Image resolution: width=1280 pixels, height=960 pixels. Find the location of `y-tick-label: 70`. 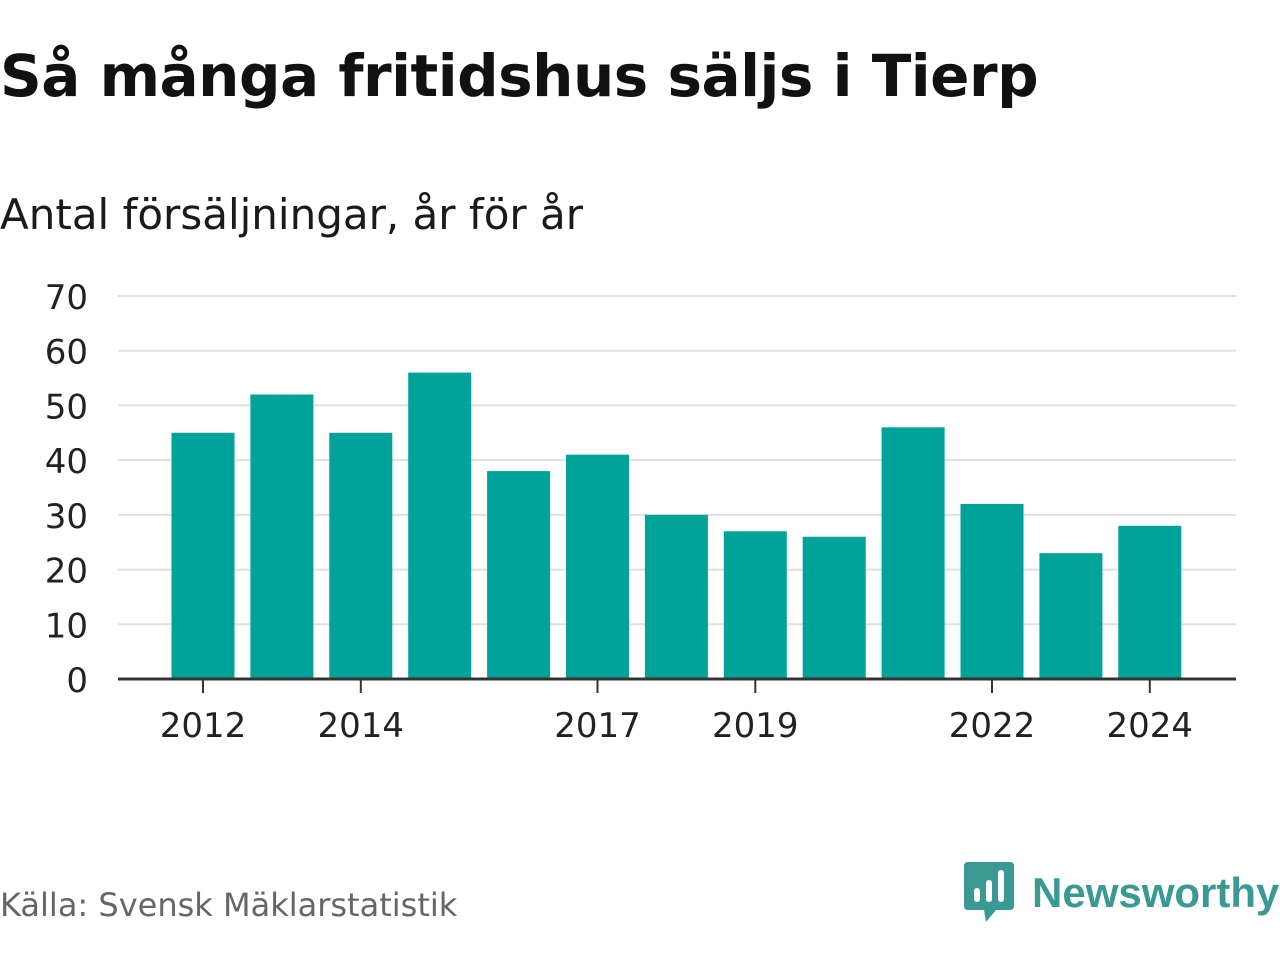

y-tick-label: 70 is located at coordinates (66, 298).